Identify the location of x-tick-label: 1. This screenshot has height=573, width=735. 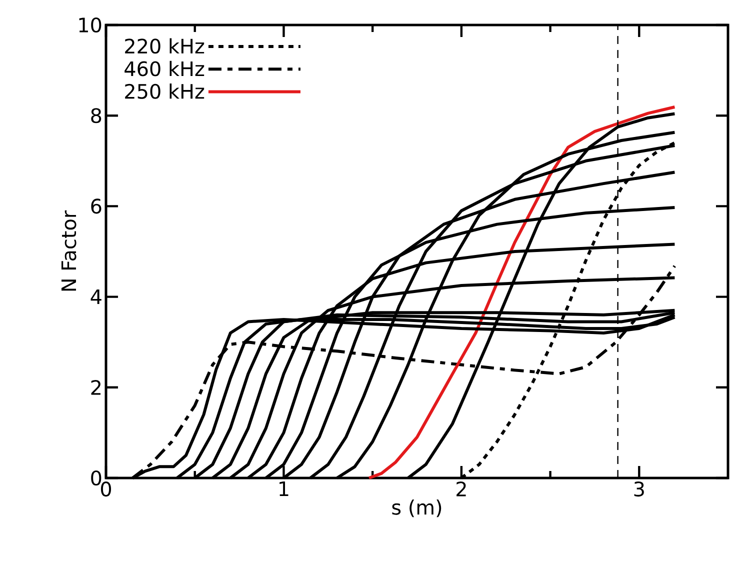
(284, 489).